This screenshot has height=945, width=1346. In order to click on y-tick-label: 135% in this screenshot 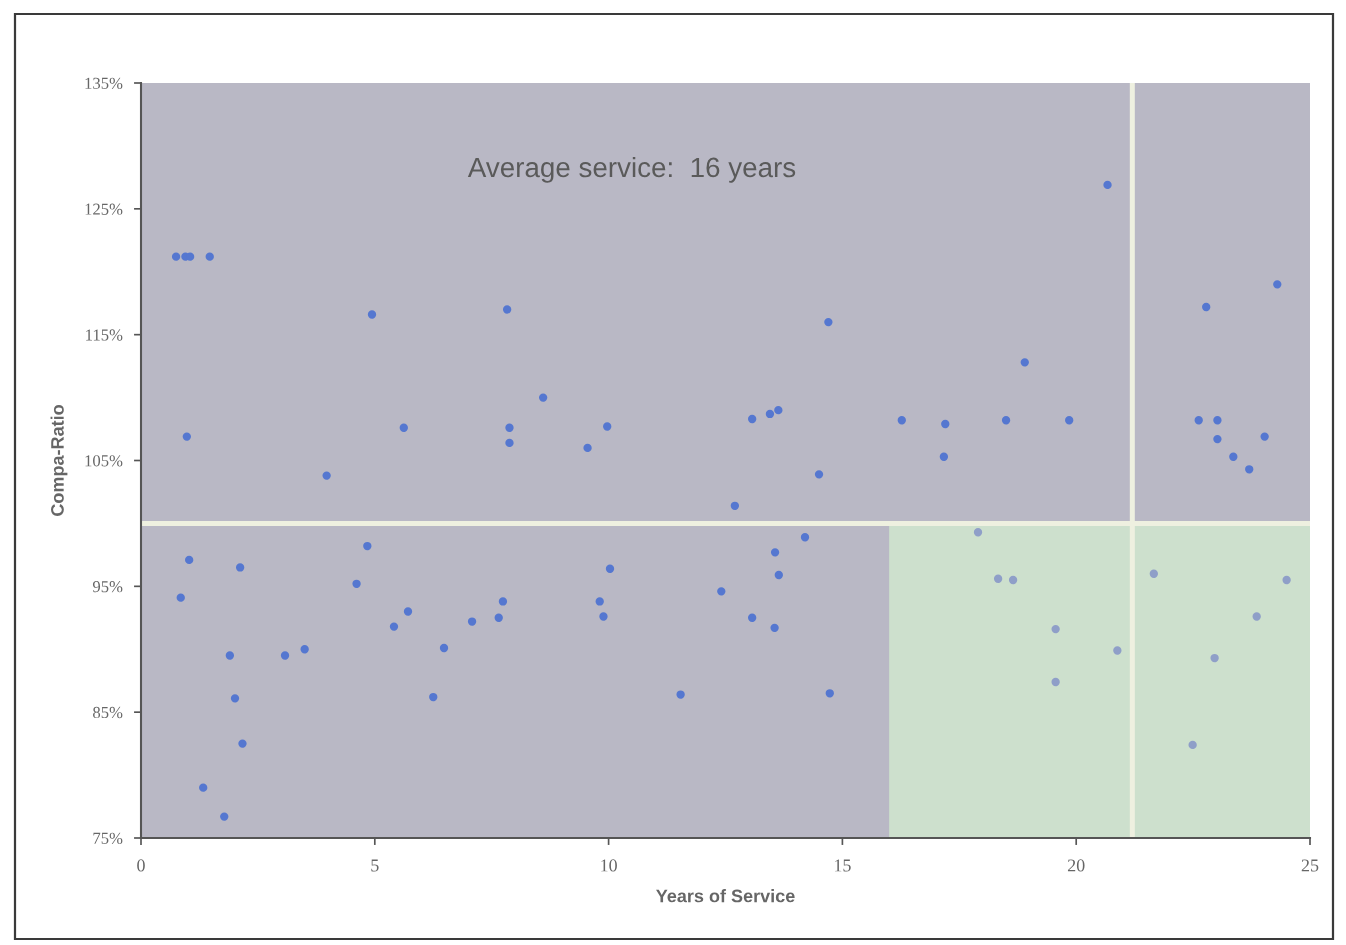, I will do `click(104, 83)`.